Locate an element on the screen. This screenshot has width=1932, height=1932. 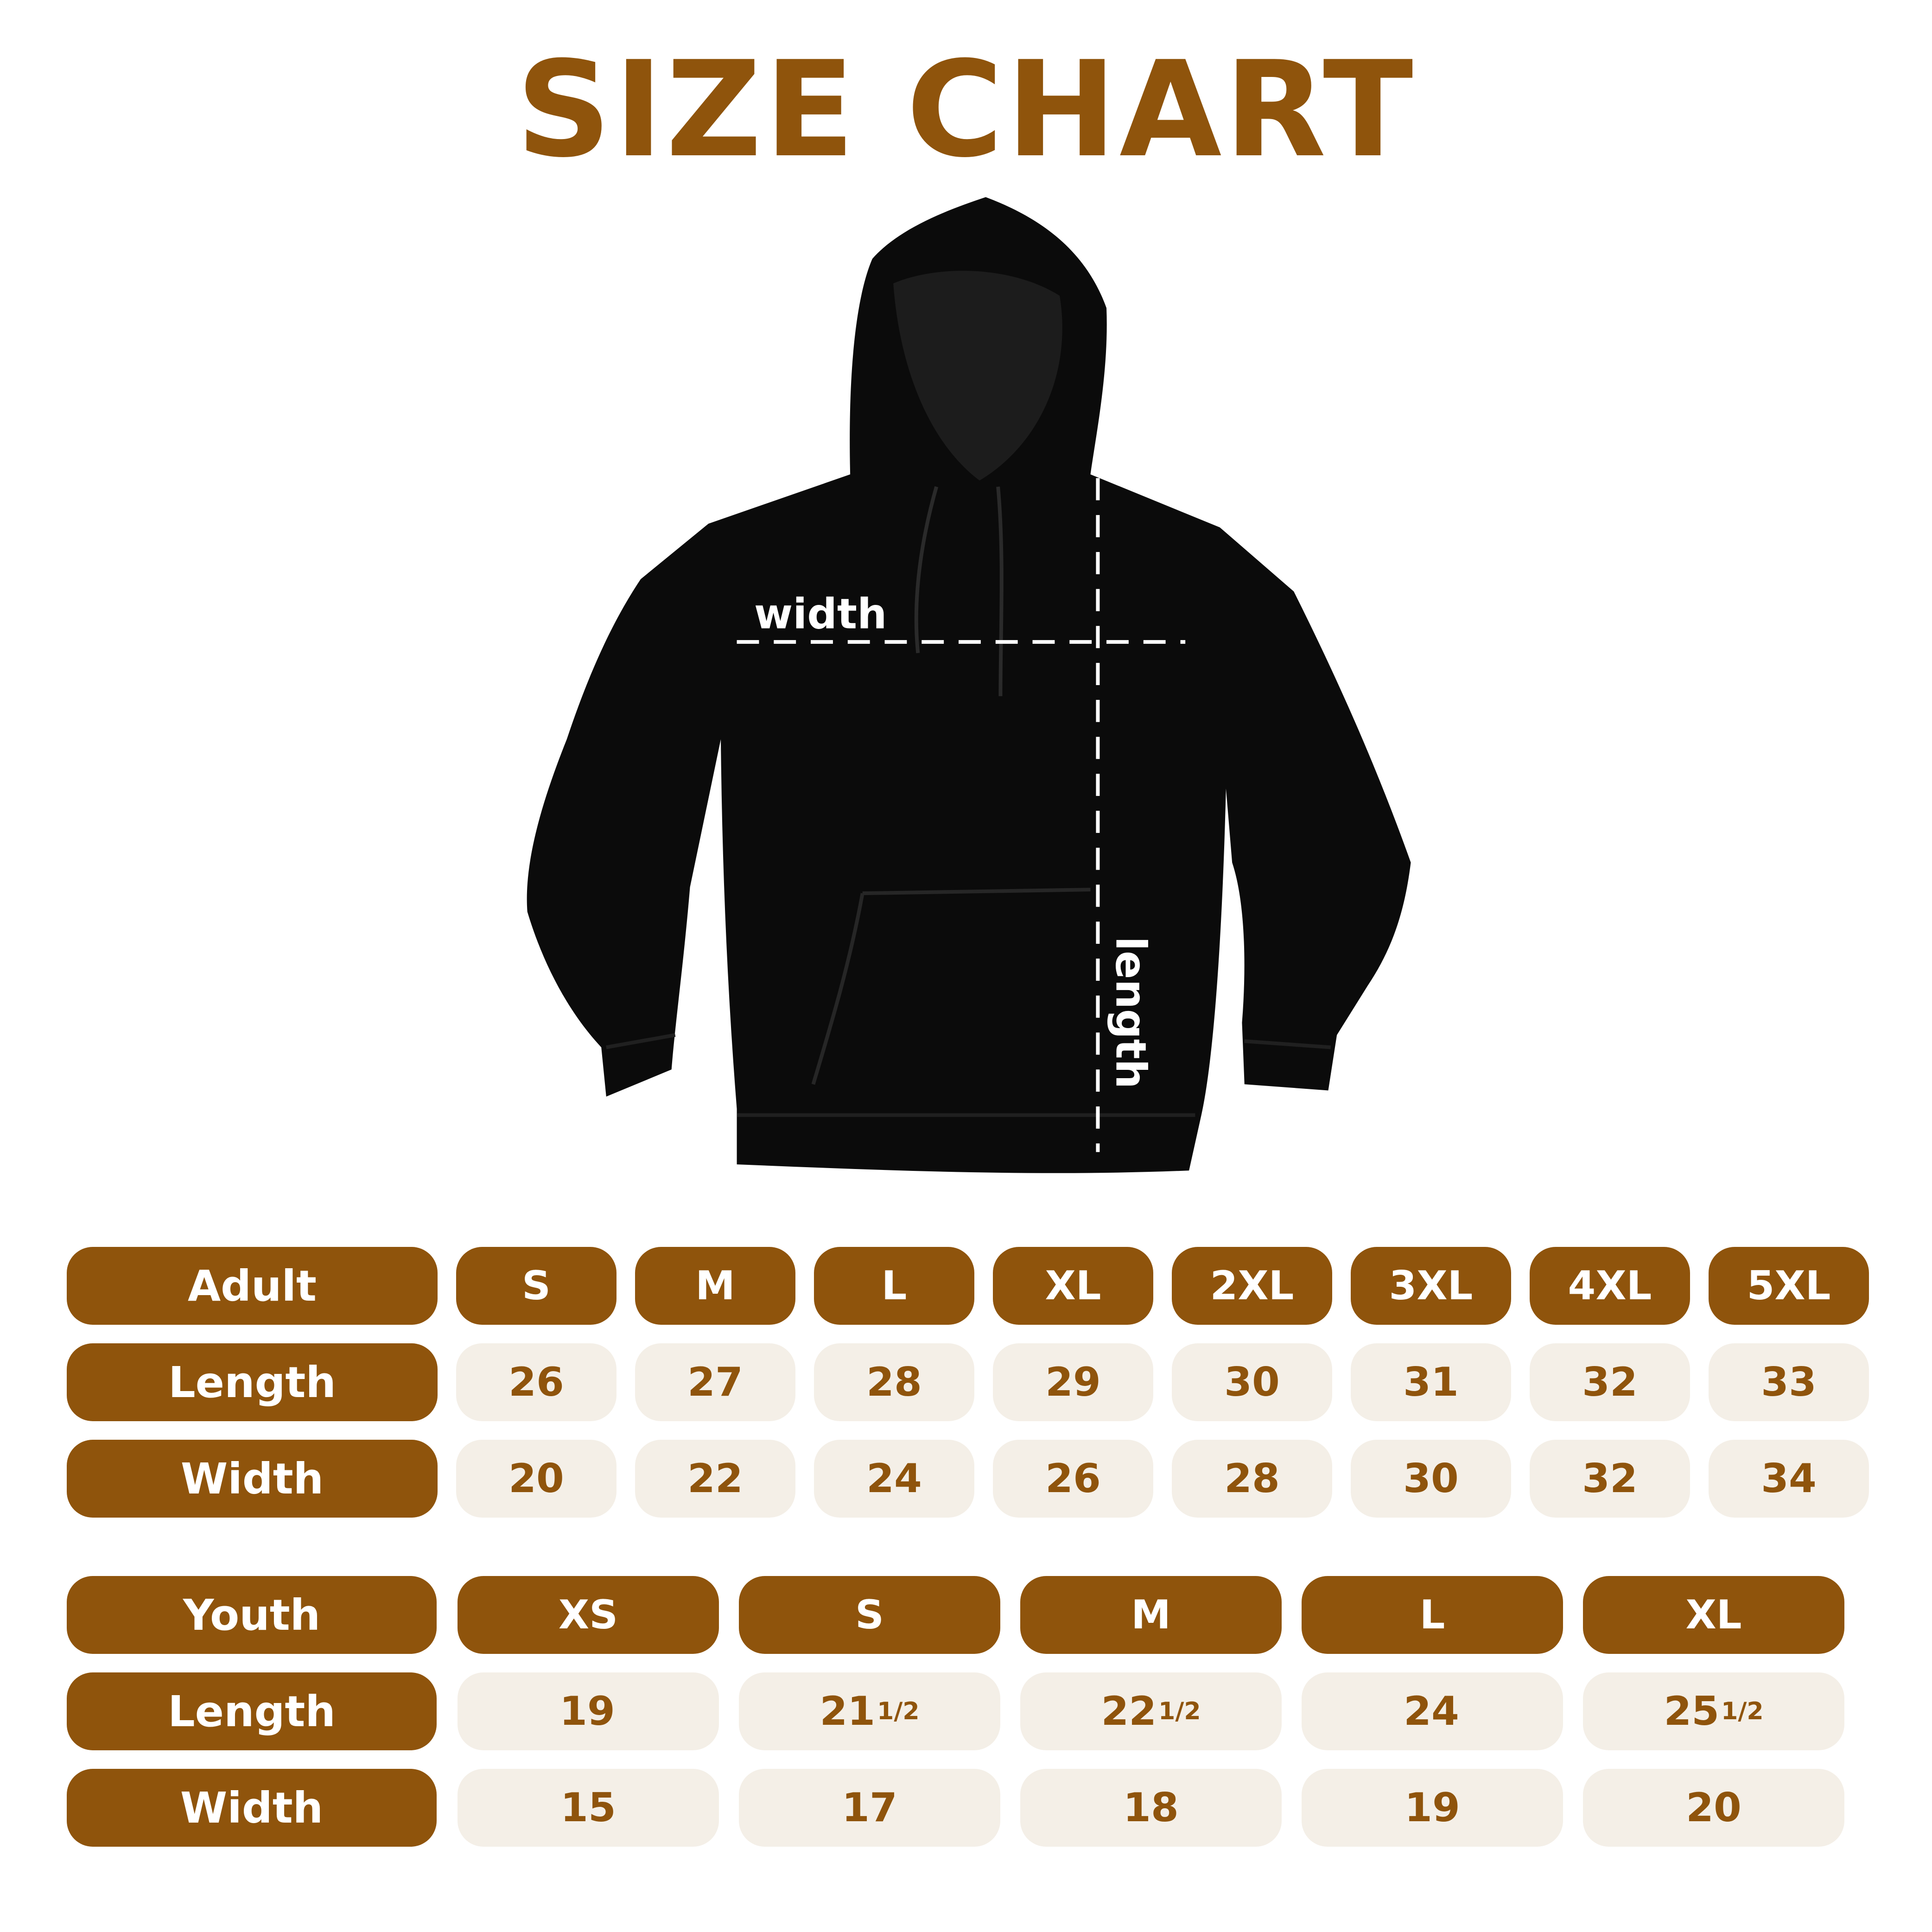
ribbing is located at coordinates (968, 1075).